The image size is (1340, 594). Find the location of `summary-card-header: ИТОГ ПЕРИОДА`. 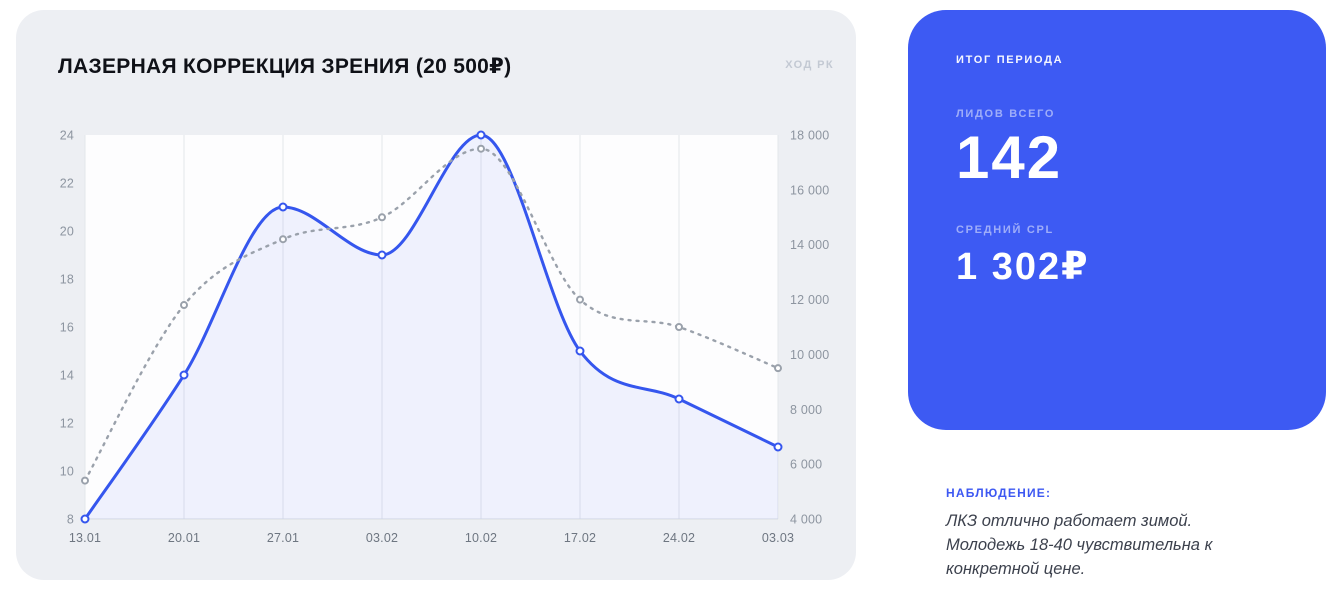

summary-card-header: ИТОГ ПЕРИОДА is located at coordinates (1010, 60).